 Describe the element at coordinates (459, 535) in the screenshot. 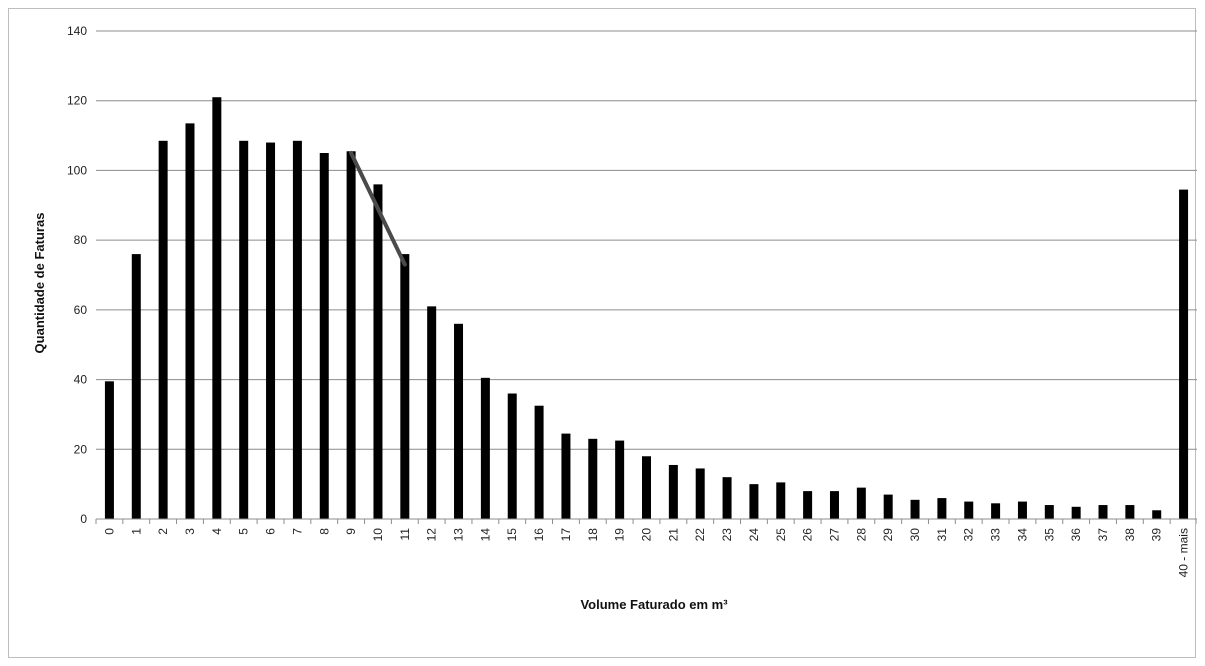

I see `x-tick-label: 13` at that location.